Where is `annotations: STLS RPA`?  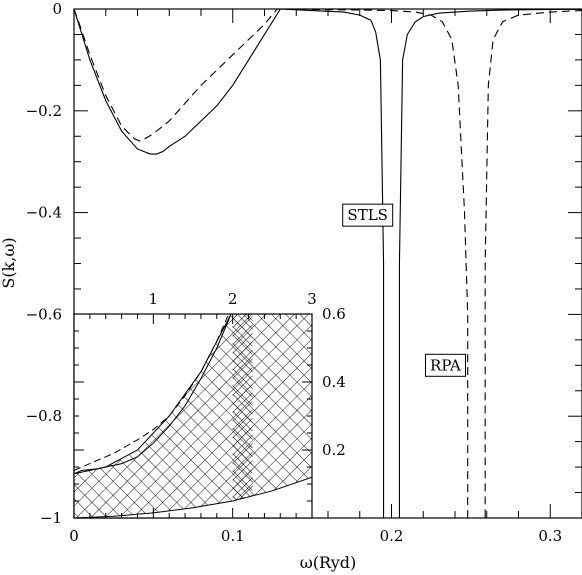 annotations: STLS RPA is located at coordinates (404, 290).